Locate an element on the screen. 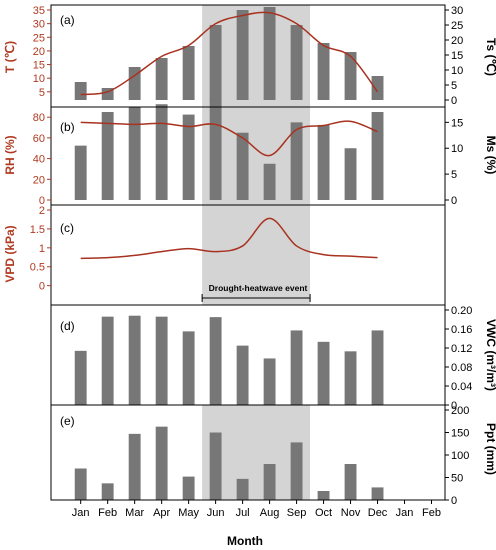 Image resolution: width=496 pixels, height=550 pixels. panel-d-bar-may is located at coordinates (188, 368).